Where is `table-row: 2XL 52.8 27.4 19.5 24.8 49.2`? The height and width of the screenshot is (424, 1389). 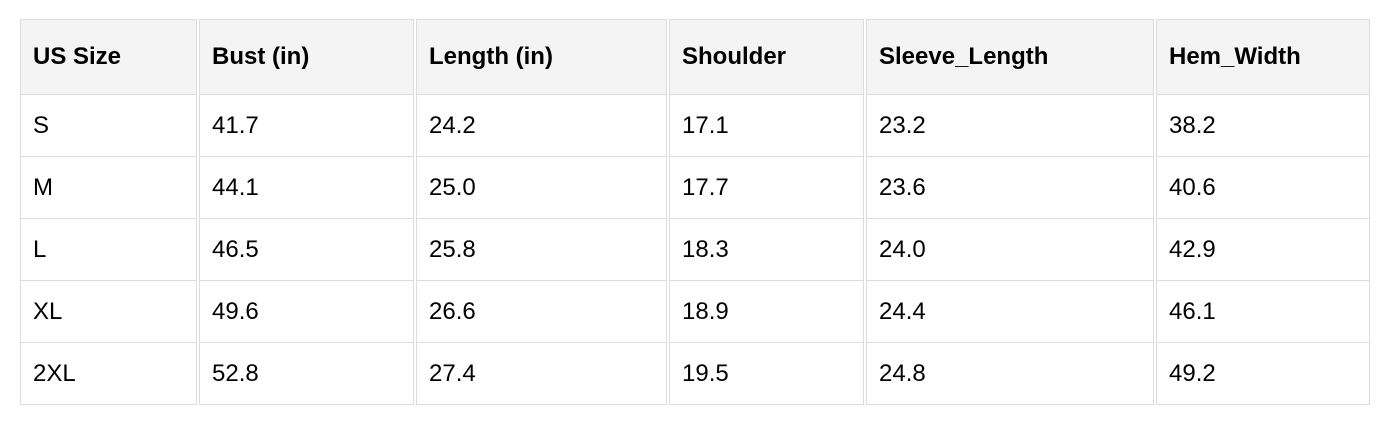 table-row: 2XL 52.8 27.4 19.5 24.8 49.2 is located at coordinates (695, 373).